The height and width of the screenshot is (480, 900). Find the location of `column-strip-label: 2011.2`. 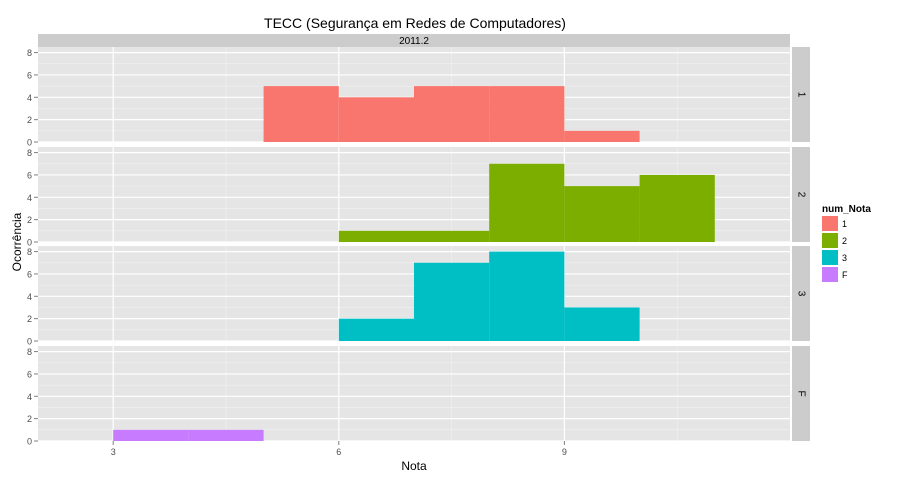

column-strip-label: 2011.2 is located at coordinates (414, 41).